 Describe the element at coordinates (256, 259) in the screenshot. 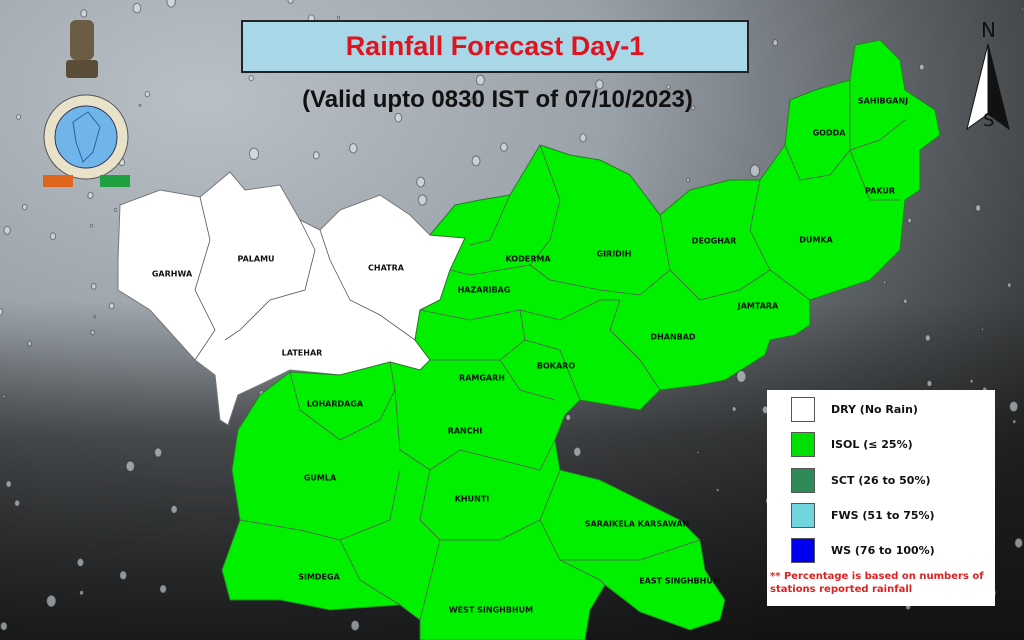

I see `district-label-palamu: PALAMU` at that location.